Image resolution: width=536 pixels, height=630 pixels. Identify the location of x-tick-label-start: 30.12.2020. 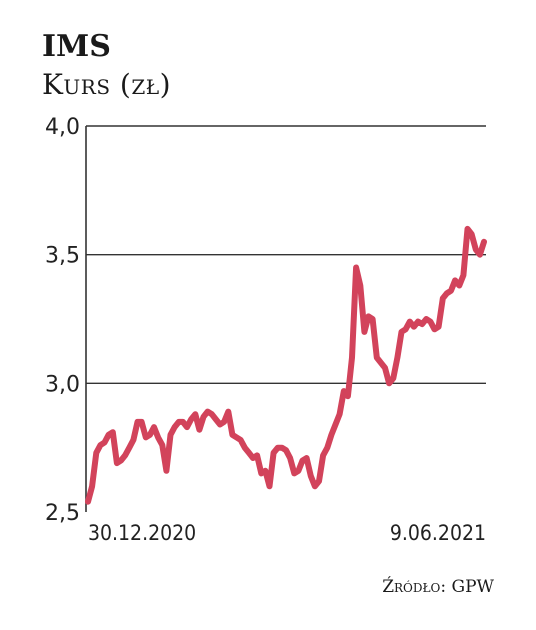
(142, 533).